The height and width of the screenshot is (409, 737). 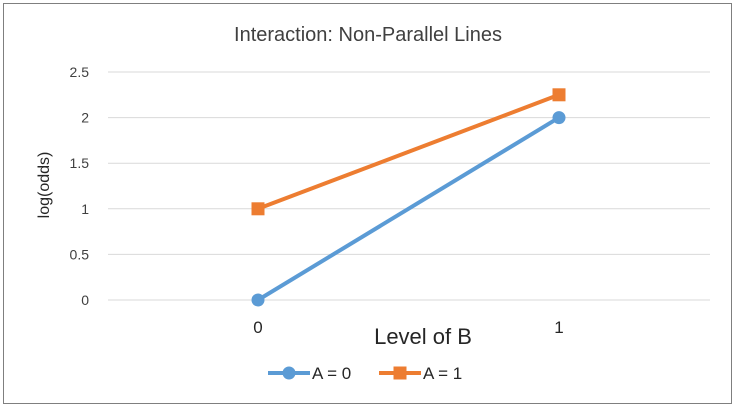 I want to click on x-tick-label: 0, so click(x=257, y=327).